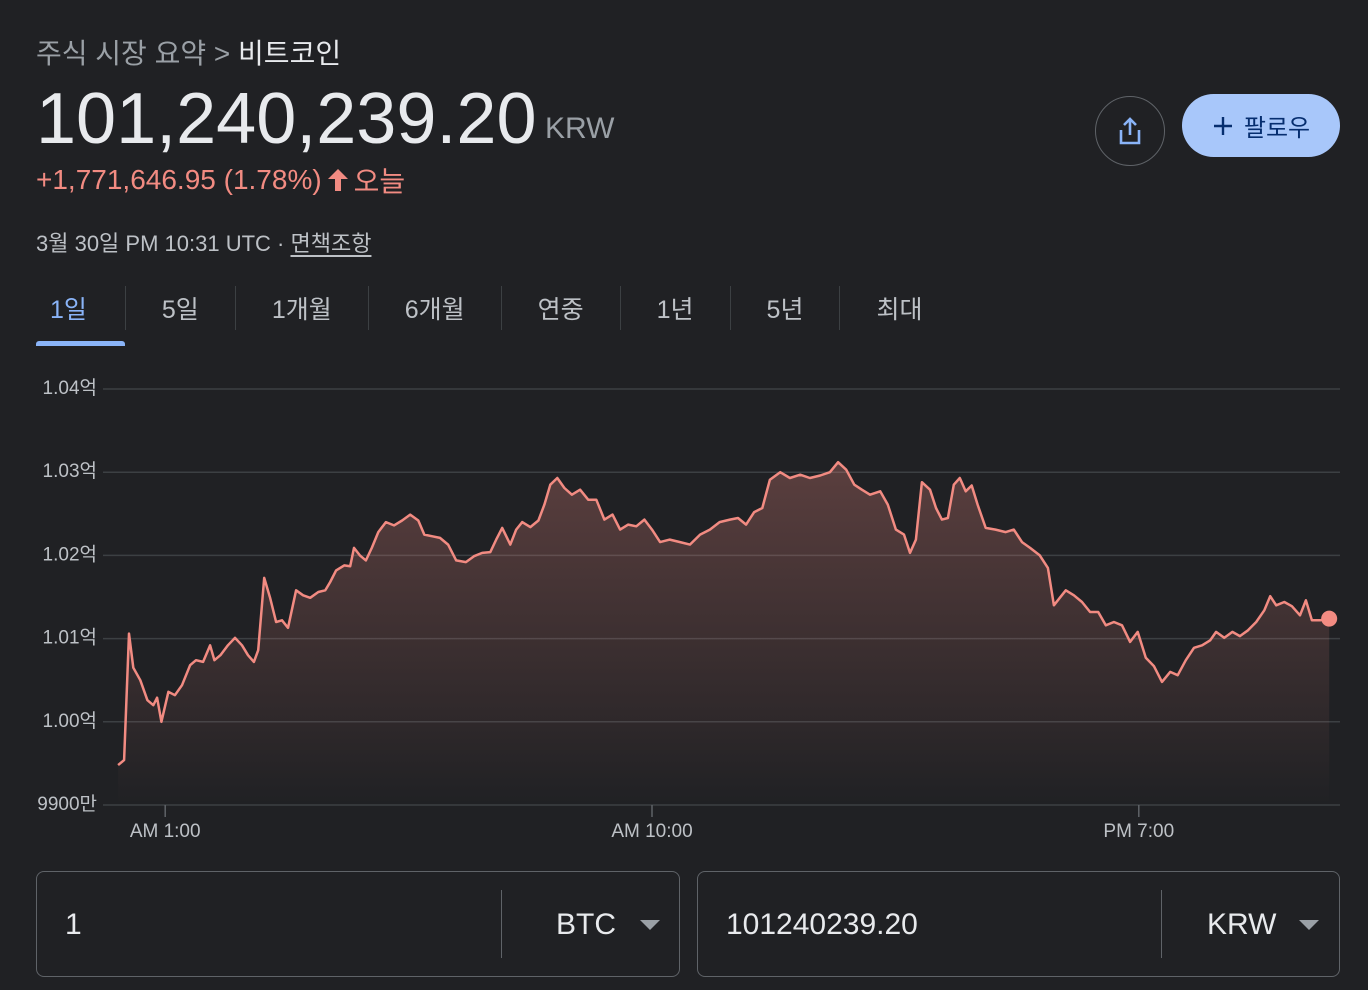  I want to click on range-tab: 1개월, so click(301, 308).